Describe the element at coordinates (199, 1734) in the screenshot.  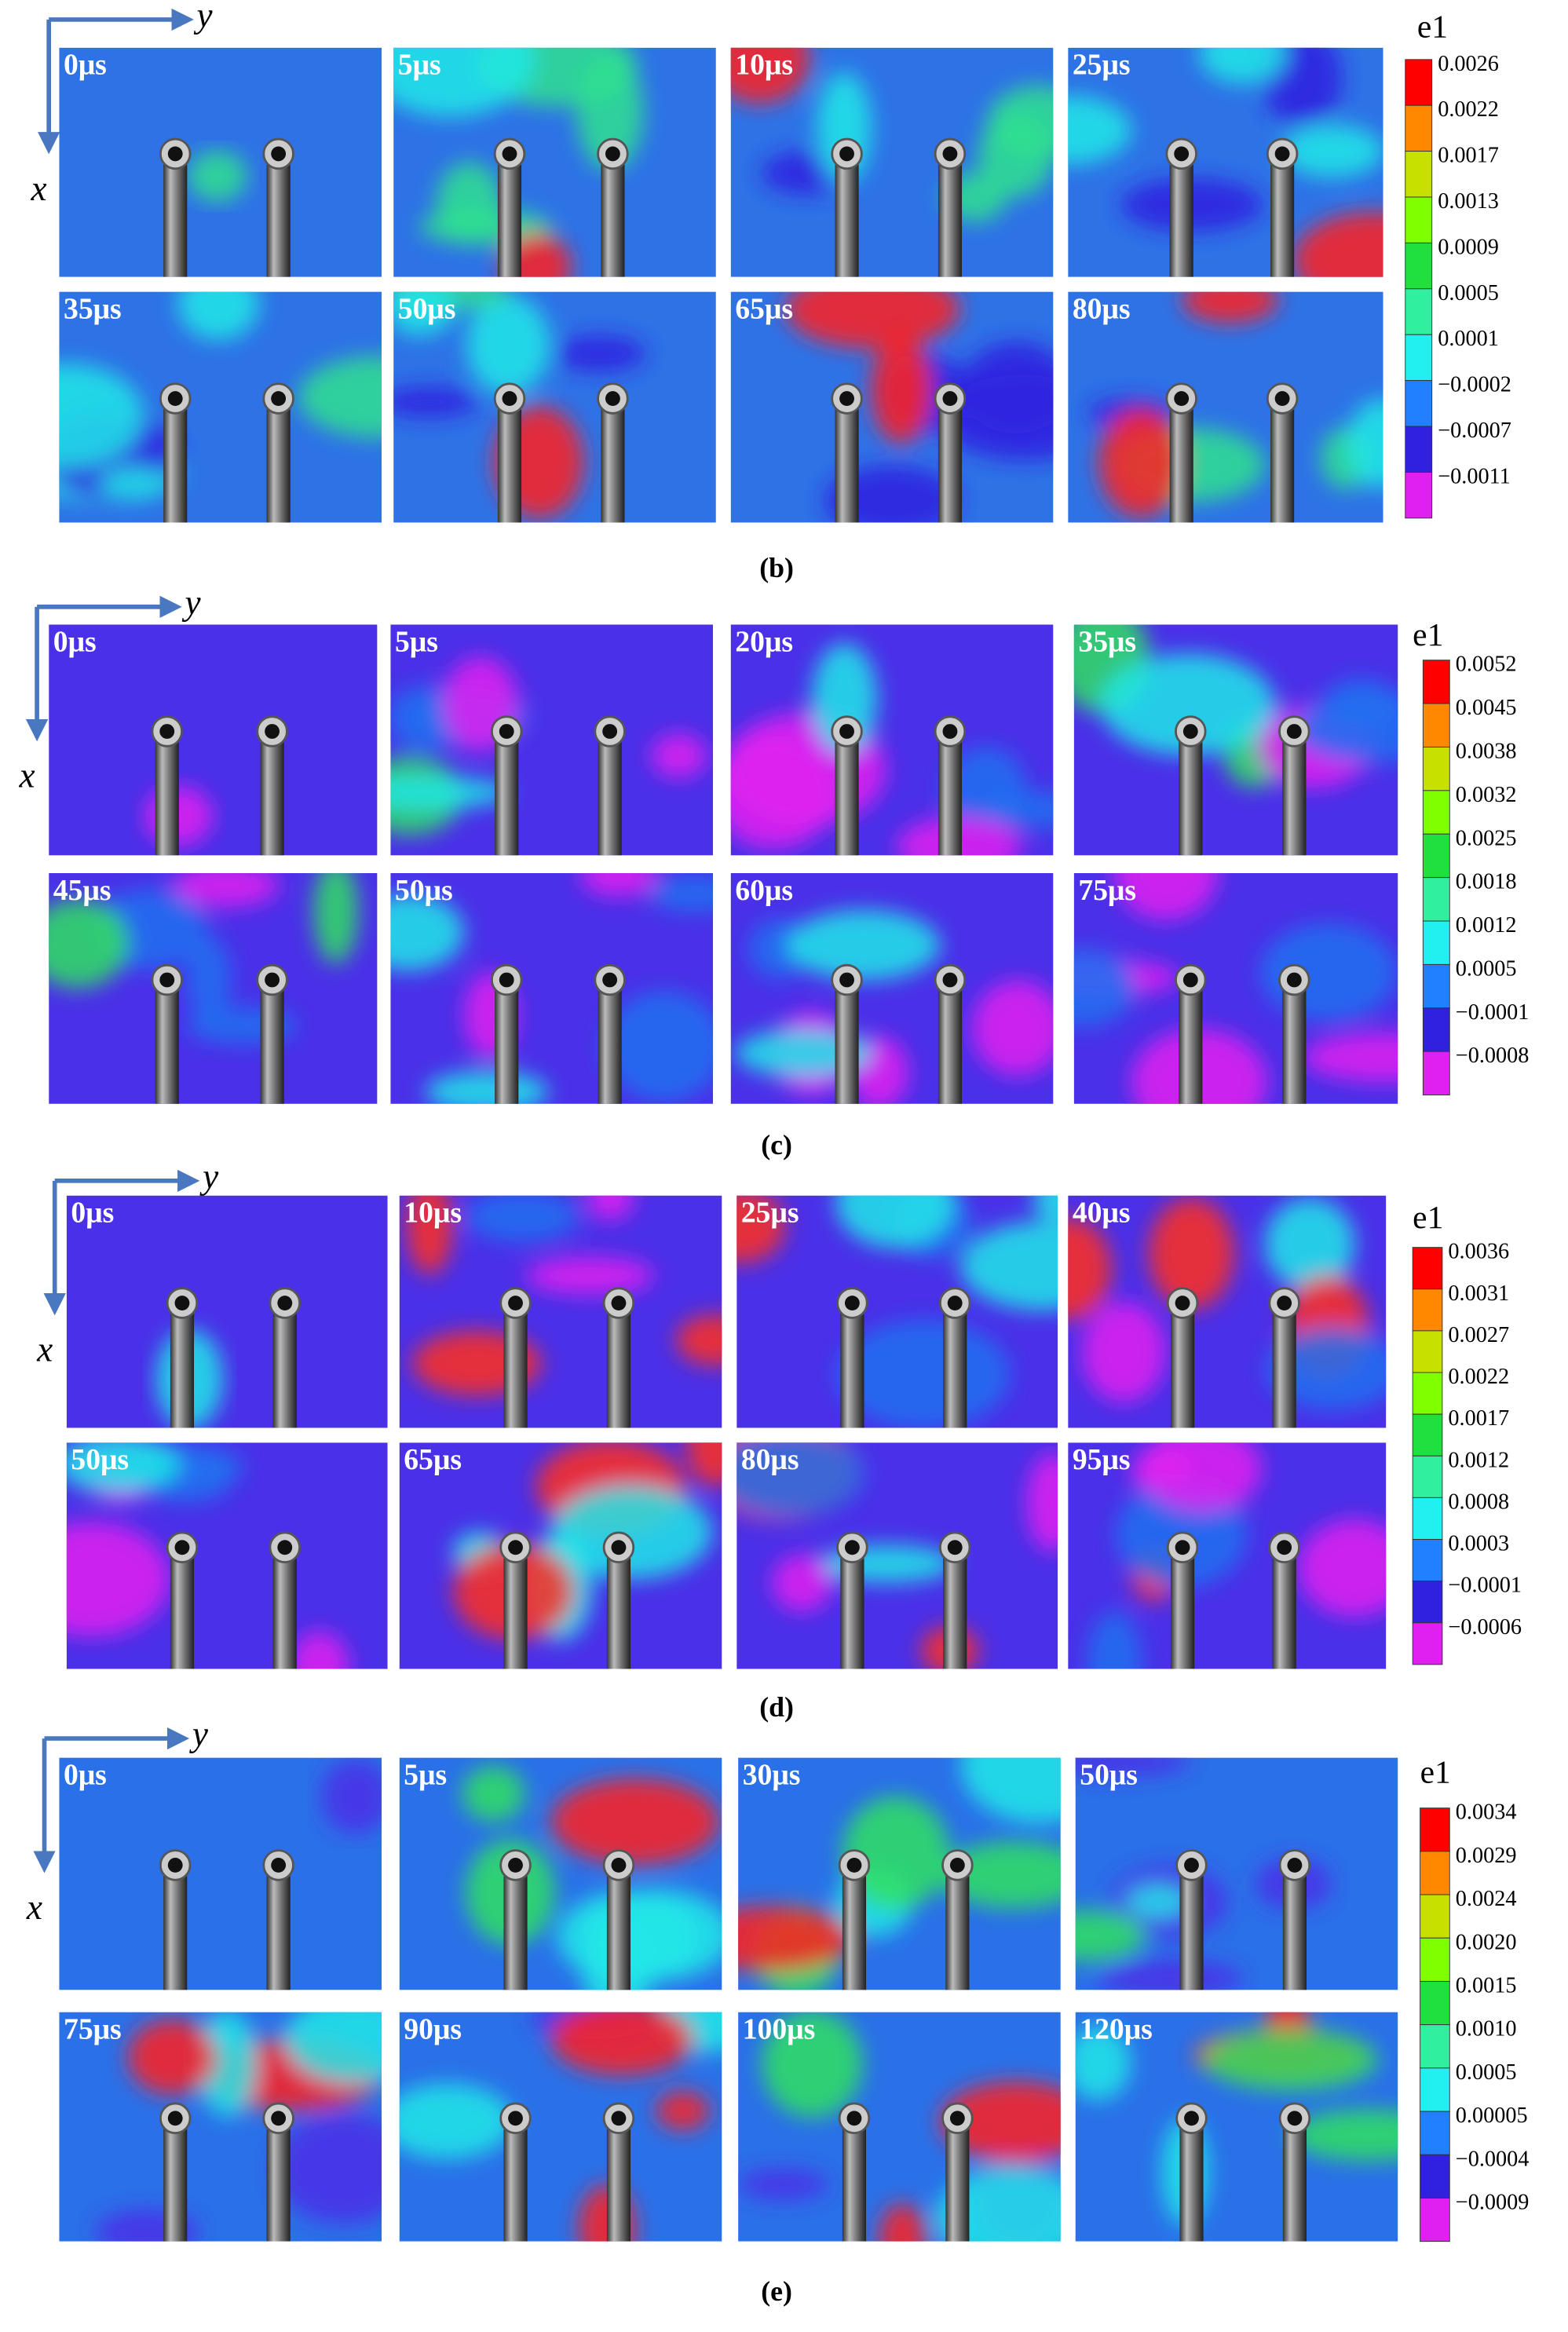
I see `axis-label-y: y` at that location.